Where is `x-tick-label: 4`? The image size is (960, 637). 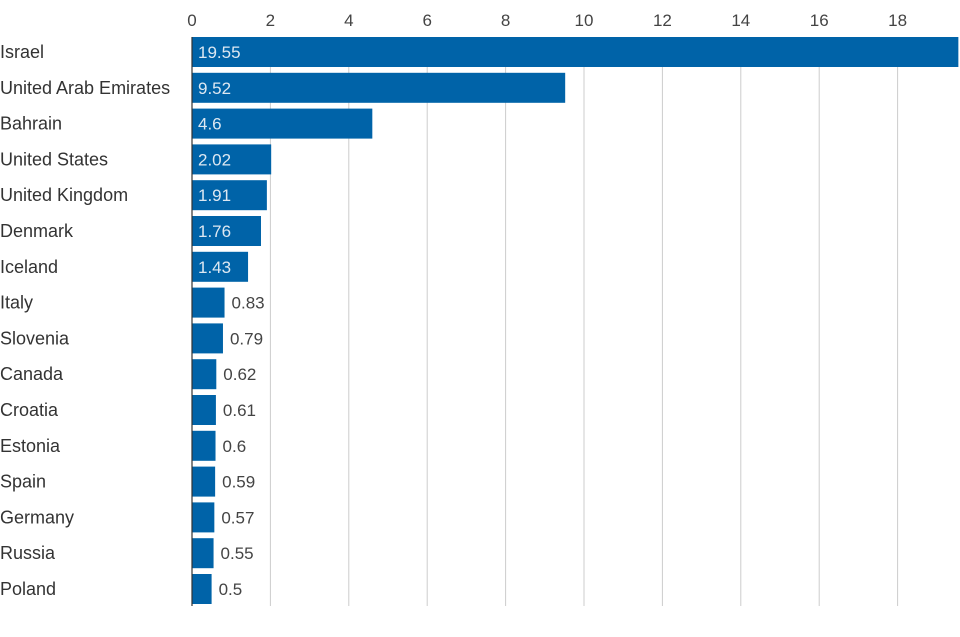
x-tick-label: 4 is located at coordinates (348, 20).